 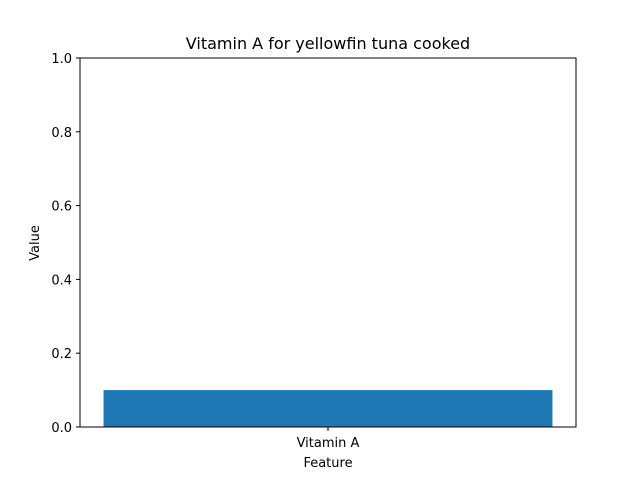 I want to click on y-tick-label-3: 0.6, so click(x=61, y=207).